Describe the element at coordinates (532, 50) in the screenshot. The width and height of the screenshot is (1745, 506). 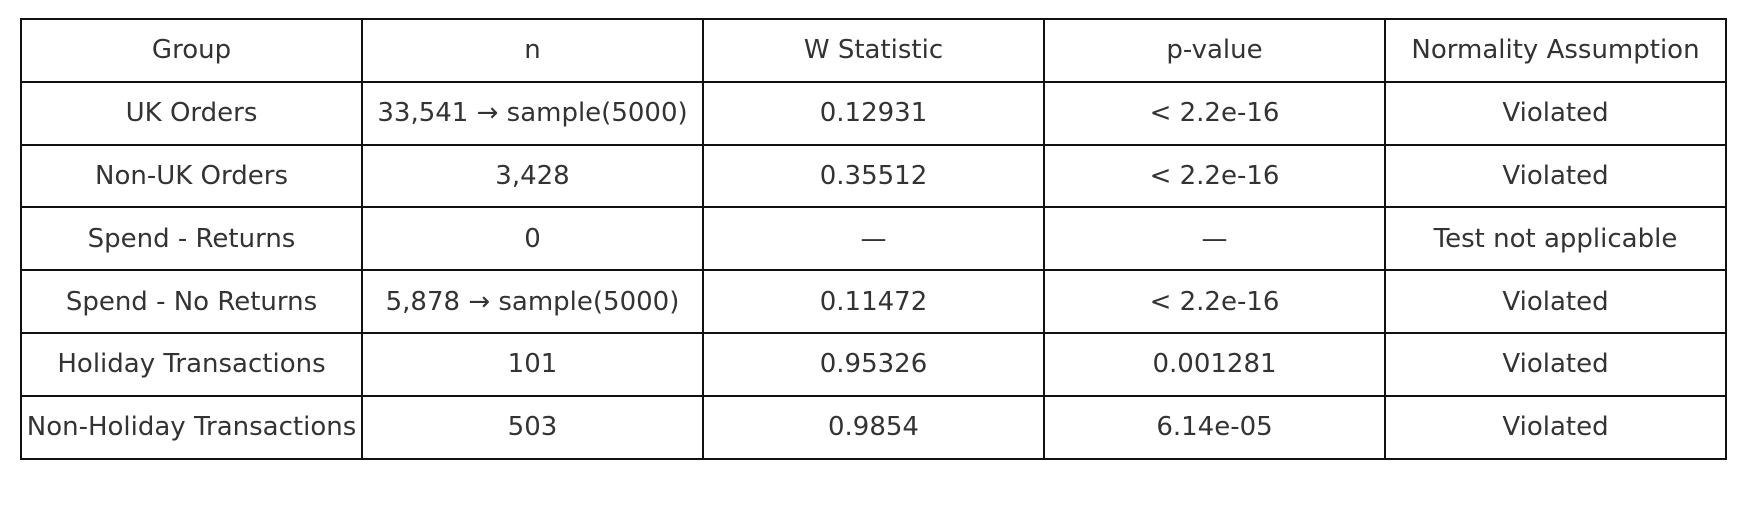
I see `column-header-n: n` at that location.